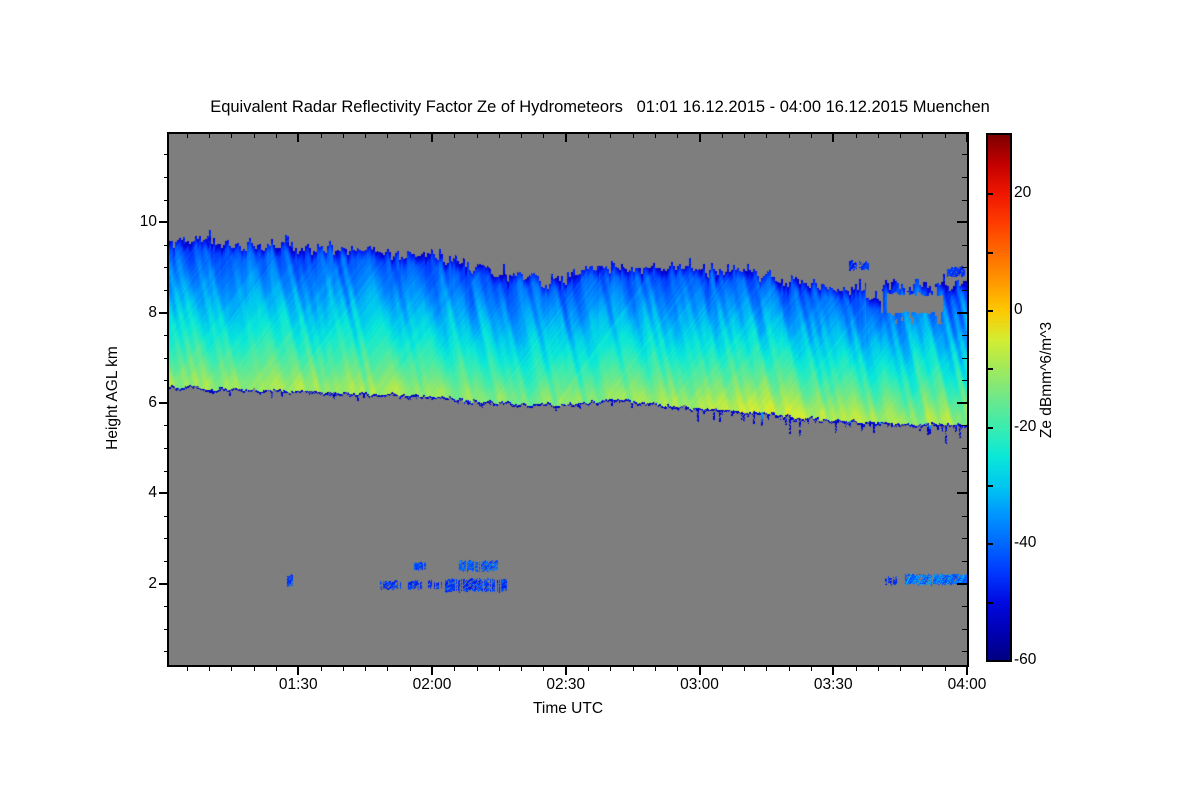  I want to click on colorbar-tick-label: -20, so click(1025, 426).